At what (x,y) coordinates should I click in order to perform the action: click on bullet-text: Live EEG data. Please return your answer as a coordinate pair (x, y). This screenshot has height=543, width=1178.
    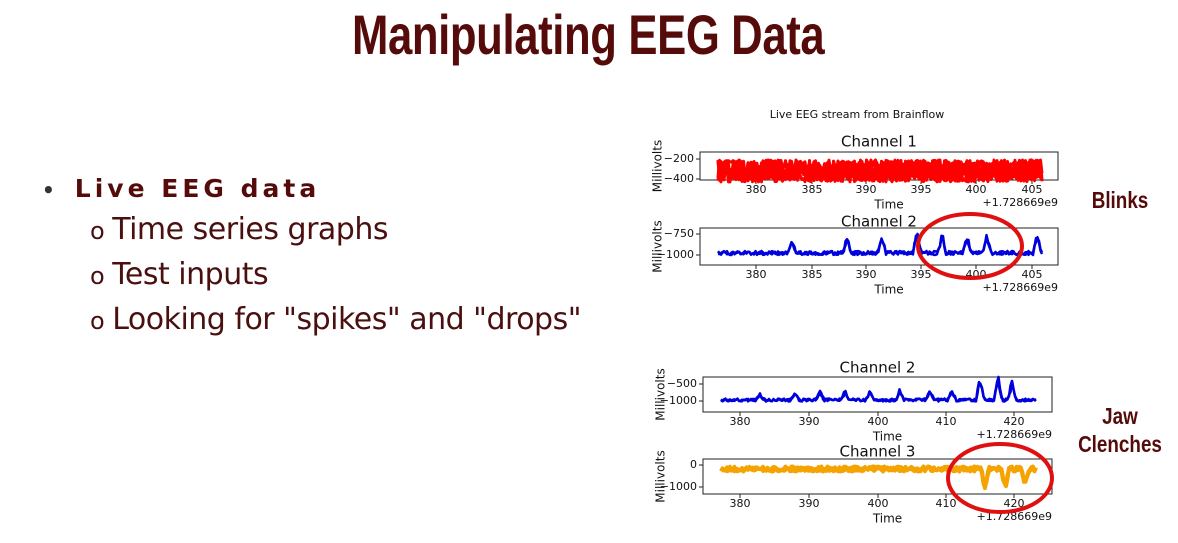
    Looking at the image, I should click on (197, 188).